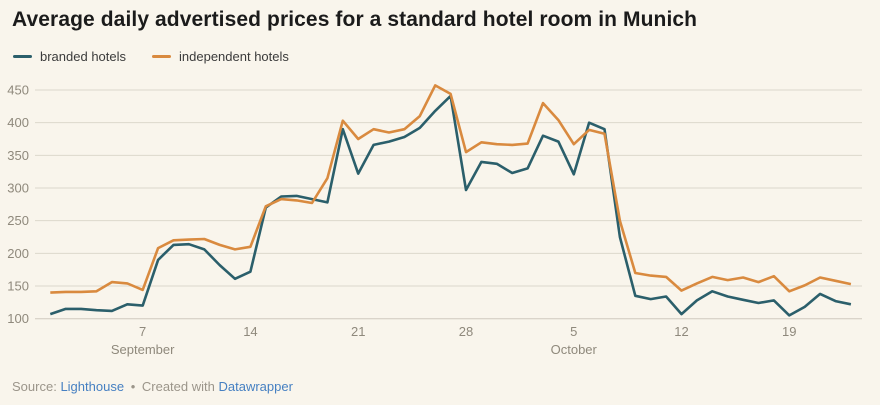 Image resolution: width=880 pixels, height=405 pixels. Describe the element at coordinates (573, 331) in the screenshot. I see `x-tick-label-5: 5` at that location.